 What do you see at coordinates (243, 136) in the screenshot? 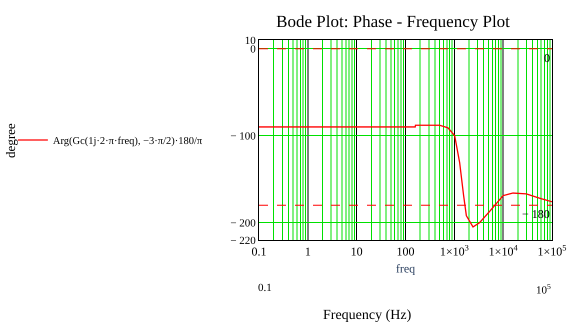
I see `y-tick-label: − 100` at bounding box center [243, 136].